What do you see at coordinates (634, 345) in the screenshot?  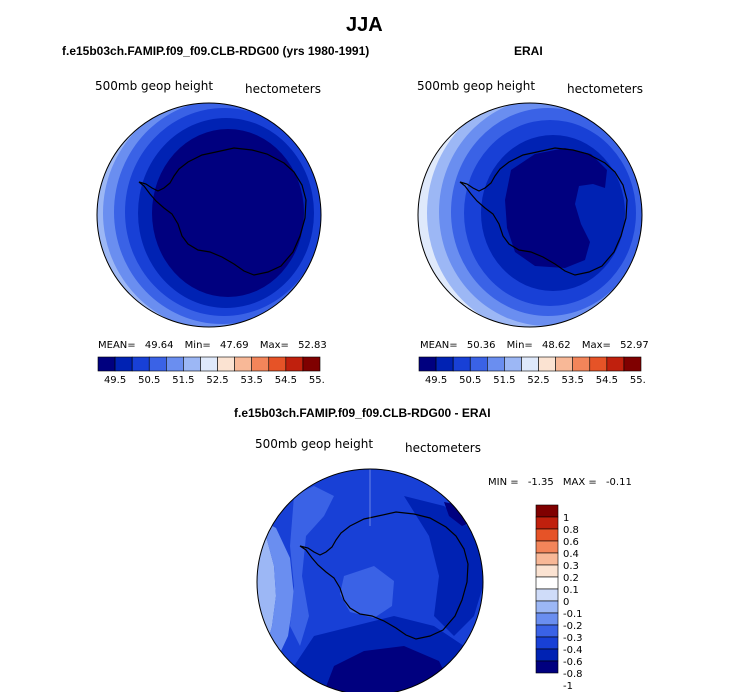 I see `obs-max-value: 52.97` at bounding box center [634, 345].